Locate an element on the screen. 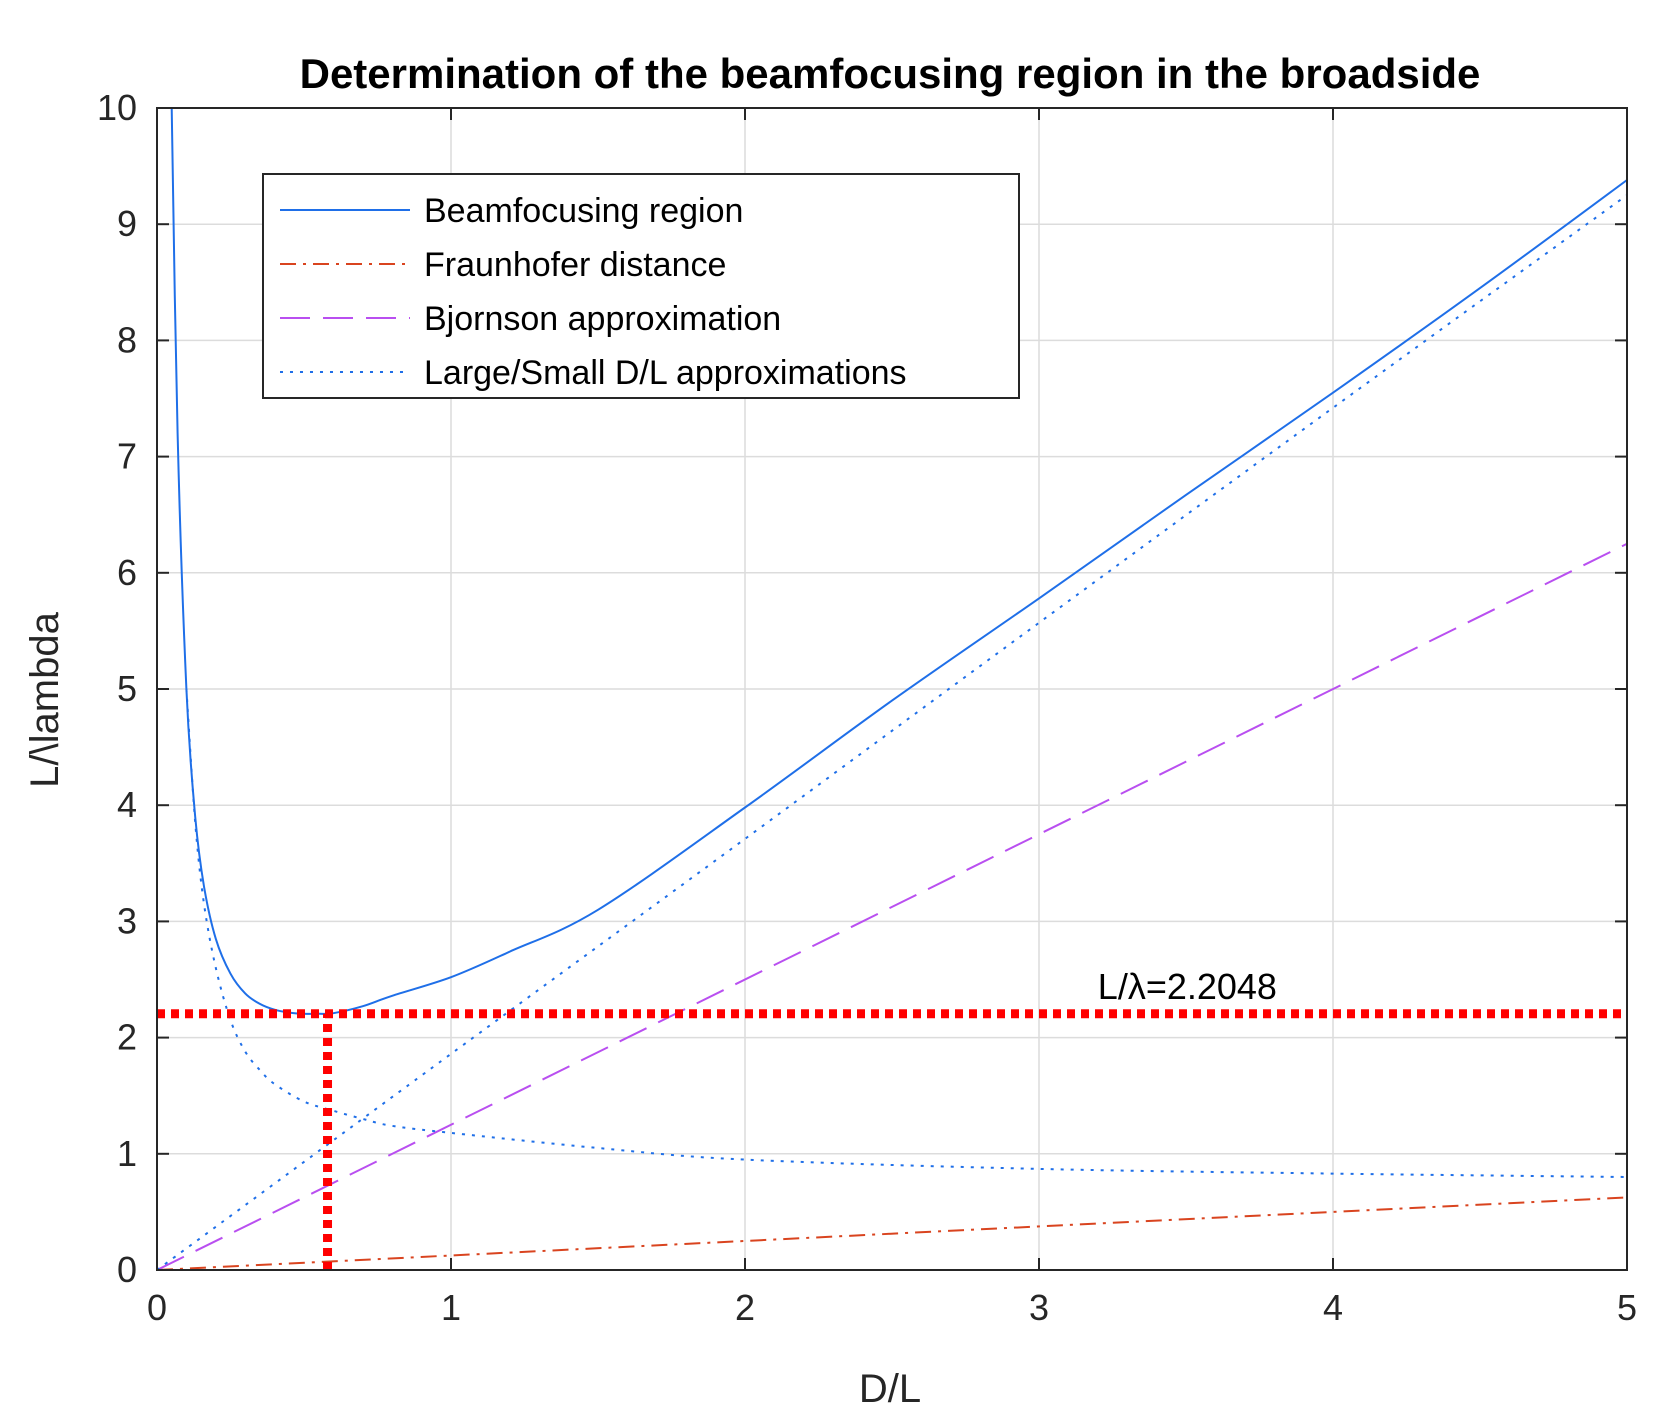 Image resolution: width=1662 pixels, height=1421 pixels. y-tick-label: 1 is located at coordinates (127, 1153).